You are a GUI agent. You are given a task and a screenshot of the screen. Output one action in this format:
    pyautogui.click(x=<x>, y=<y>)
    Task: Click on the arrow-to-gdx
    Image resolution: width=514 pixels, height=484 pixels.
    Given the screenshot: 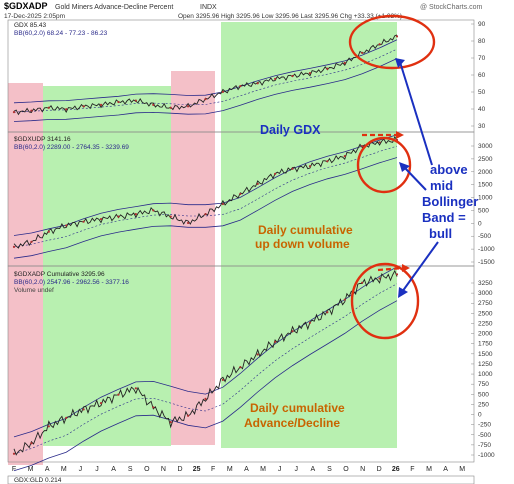 What is the action you would take?
    pyautogui.click(x=416, y=113)
    